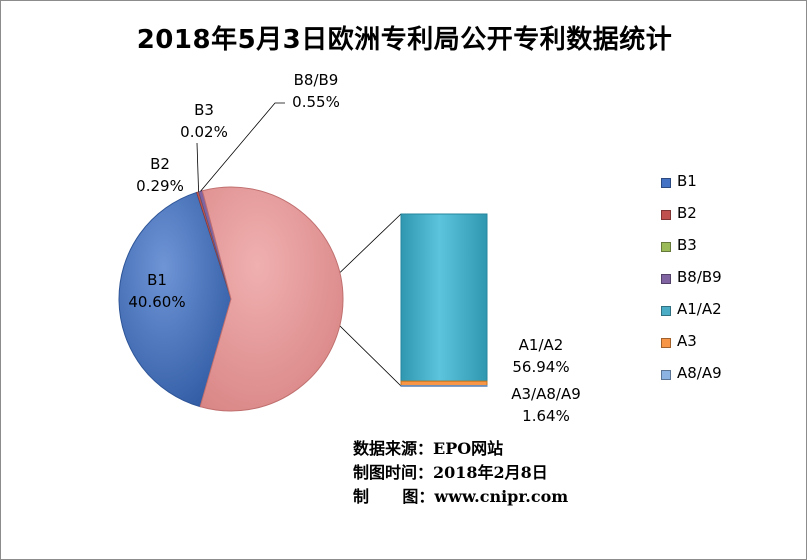  Describe the element at coordinates (666, 183) in the screenshot. I see `legend-swatch-b1` at that location.